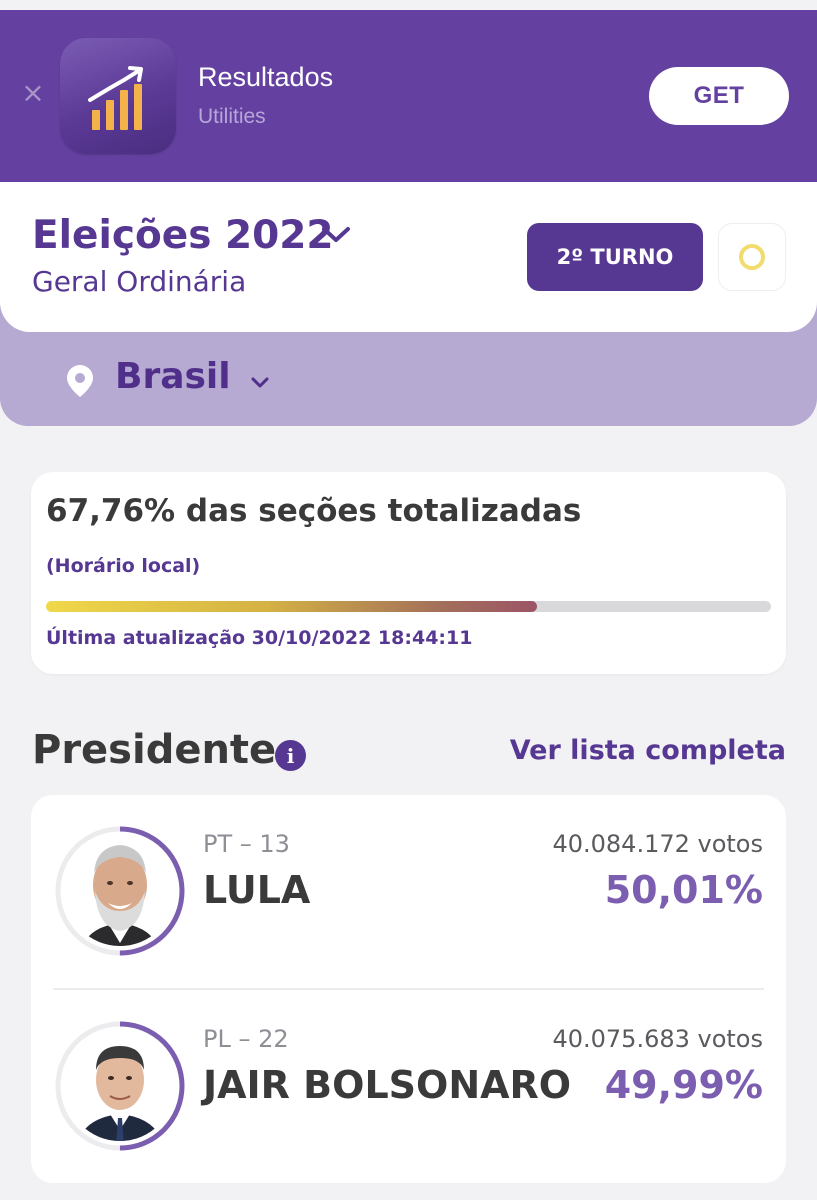  Describe the element at coordinates (647, 750) in the screenshot. I see `full-list-link: Ver lista completa` at that location.